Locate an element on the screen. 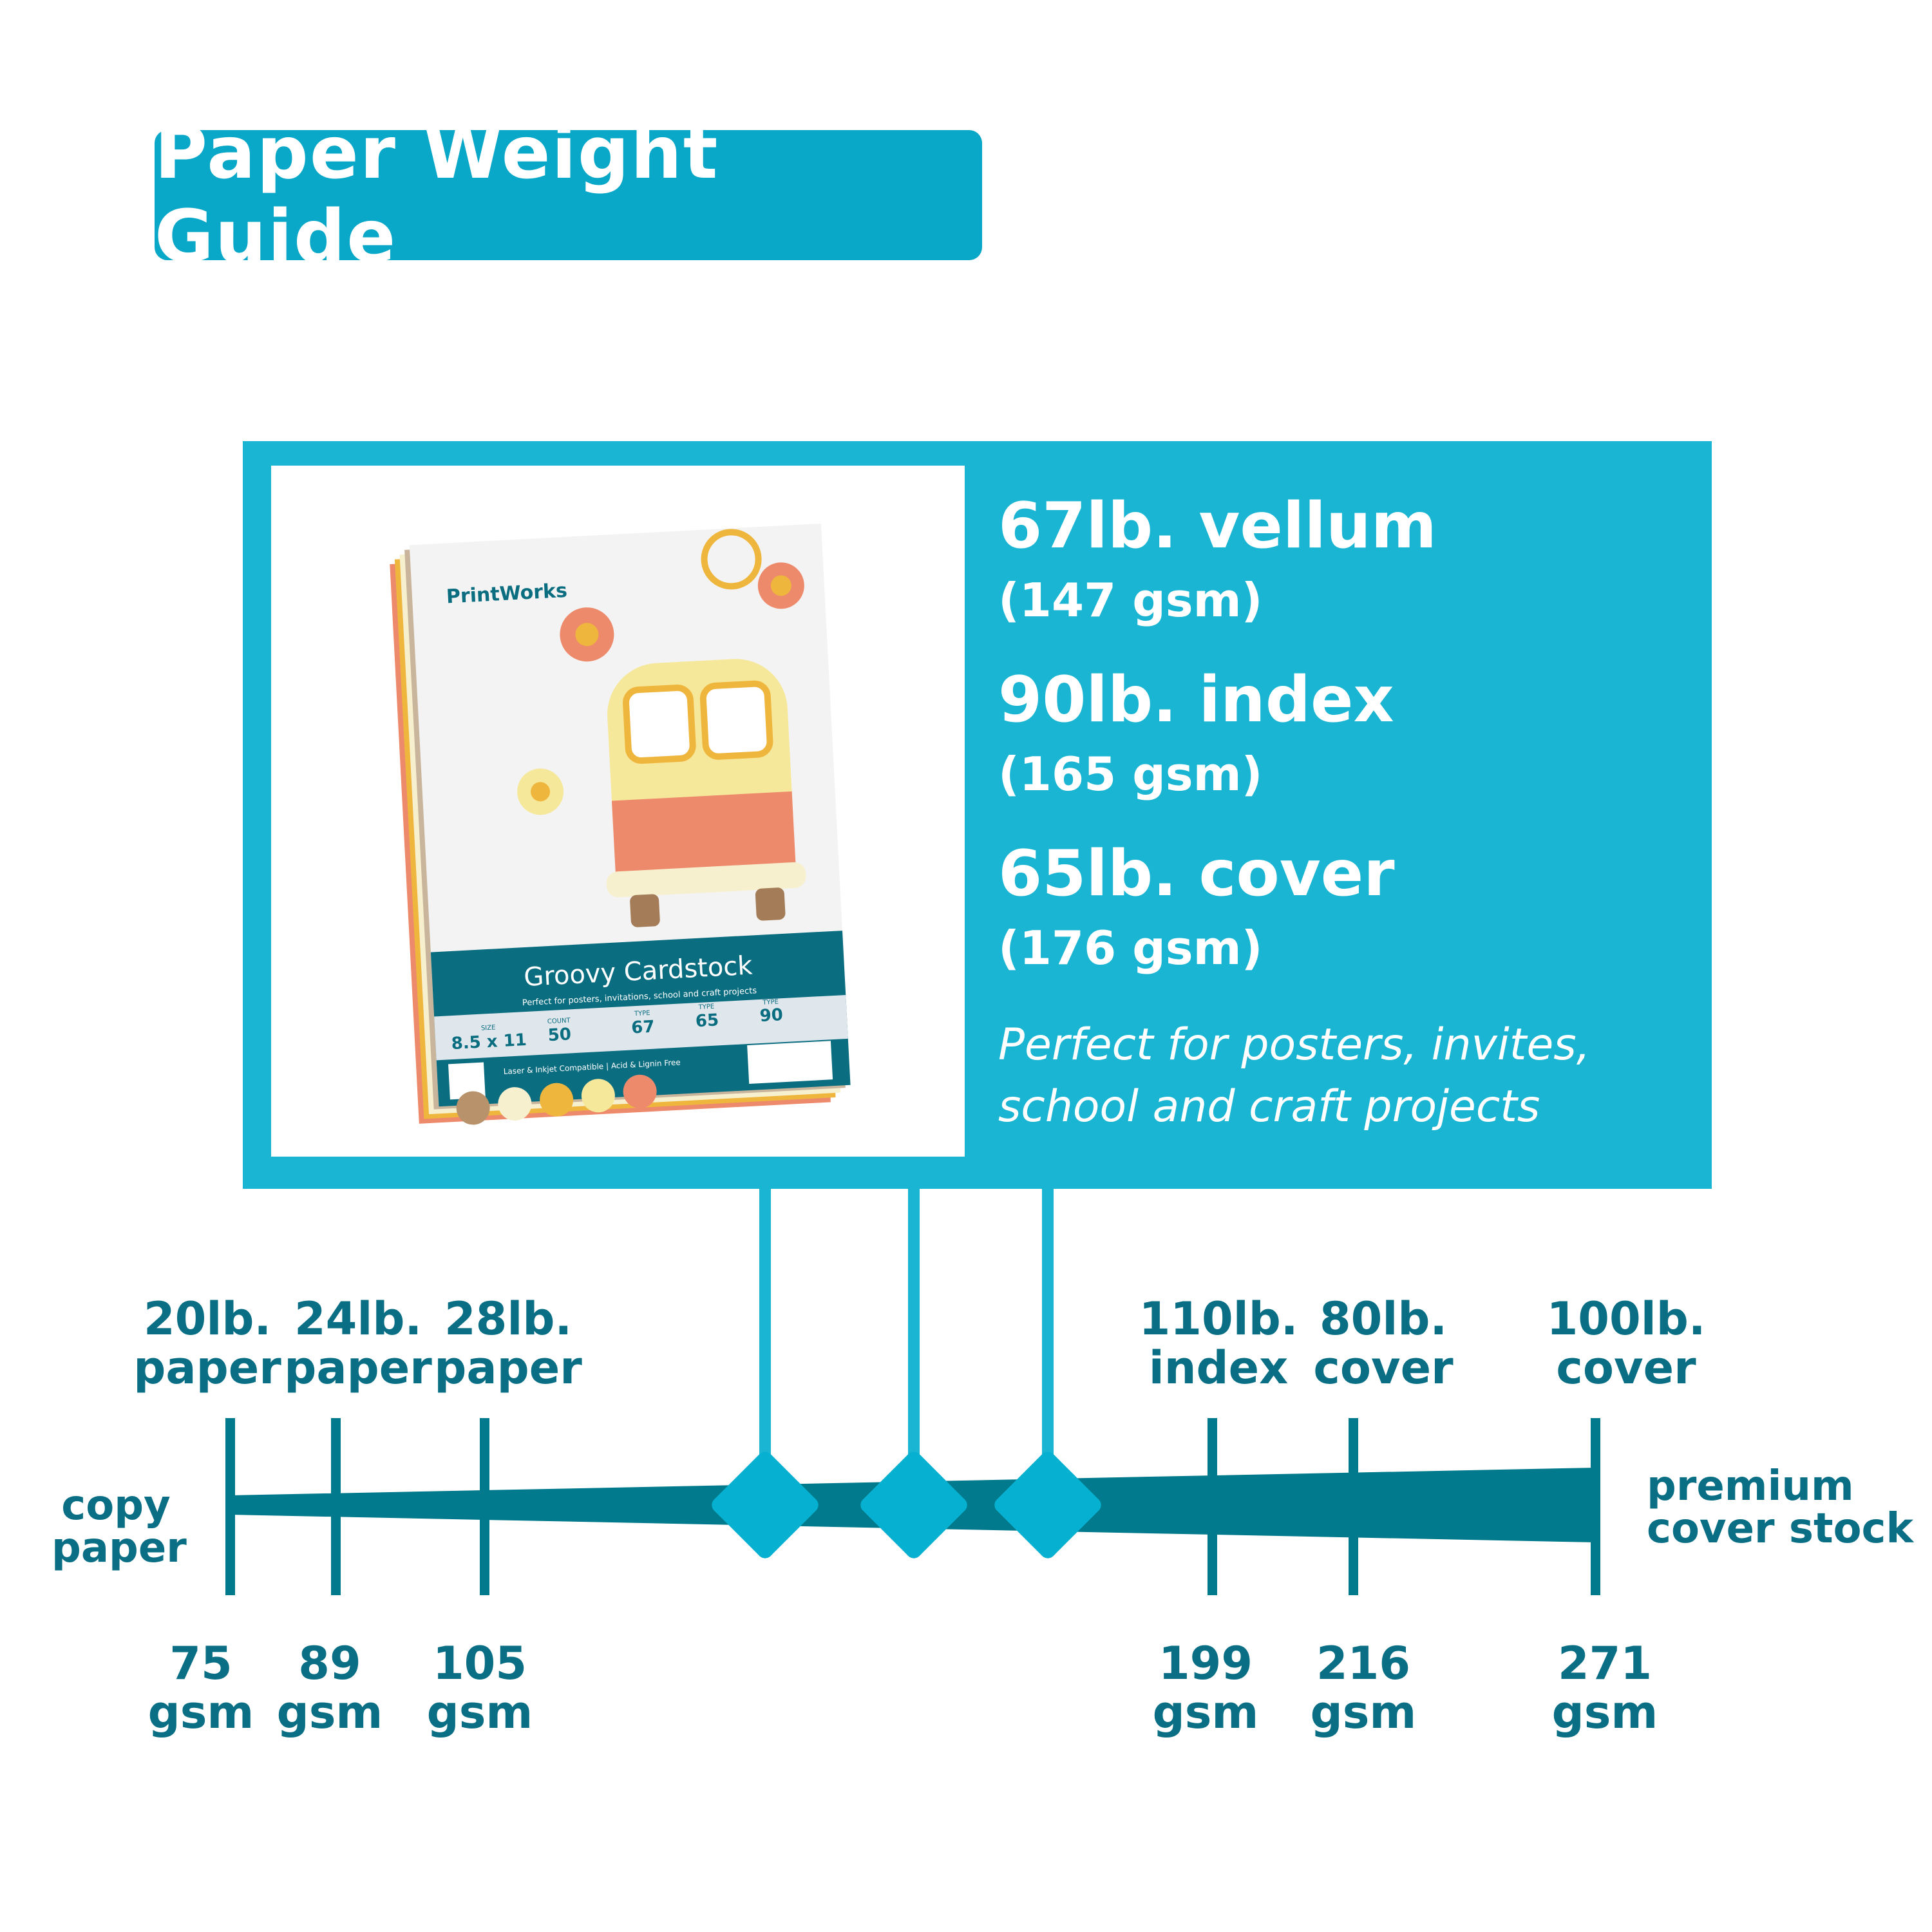  left-end-line-2: paper is located at coordinates (120, 1548).